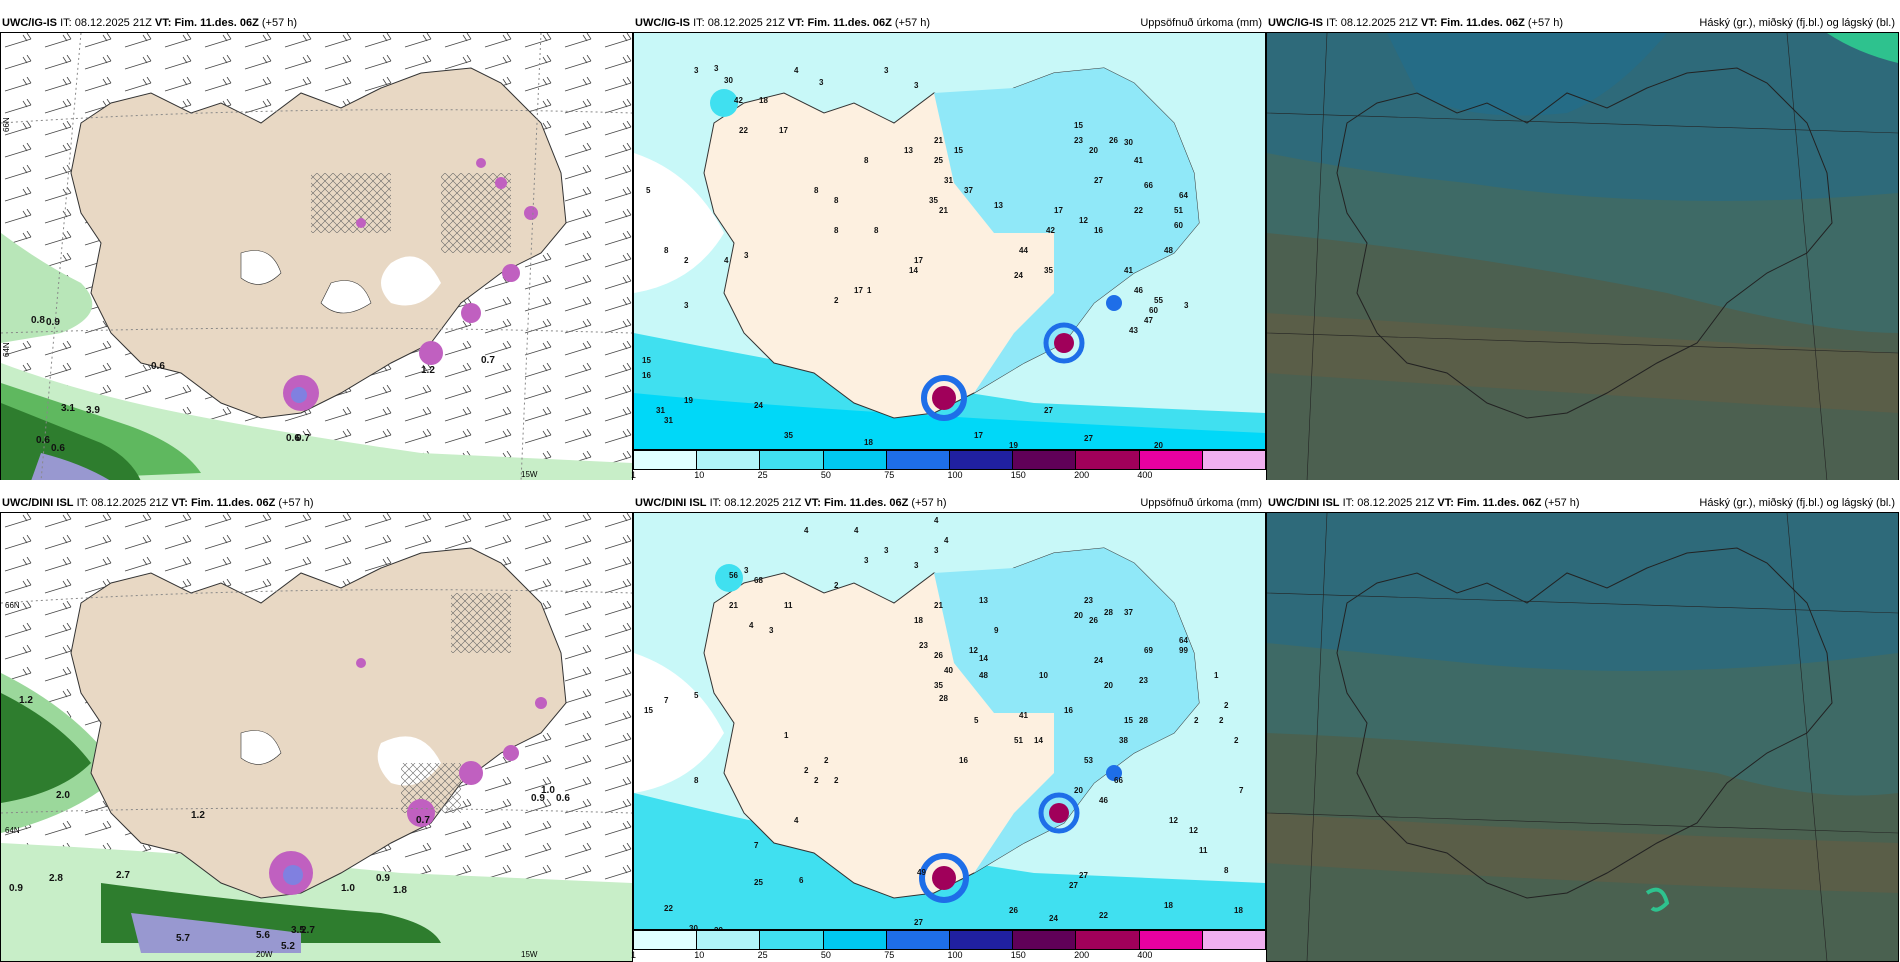 The width and height of the screenshot is (1900, 962). I want to click on svg-text: 22, so click(743, 130).